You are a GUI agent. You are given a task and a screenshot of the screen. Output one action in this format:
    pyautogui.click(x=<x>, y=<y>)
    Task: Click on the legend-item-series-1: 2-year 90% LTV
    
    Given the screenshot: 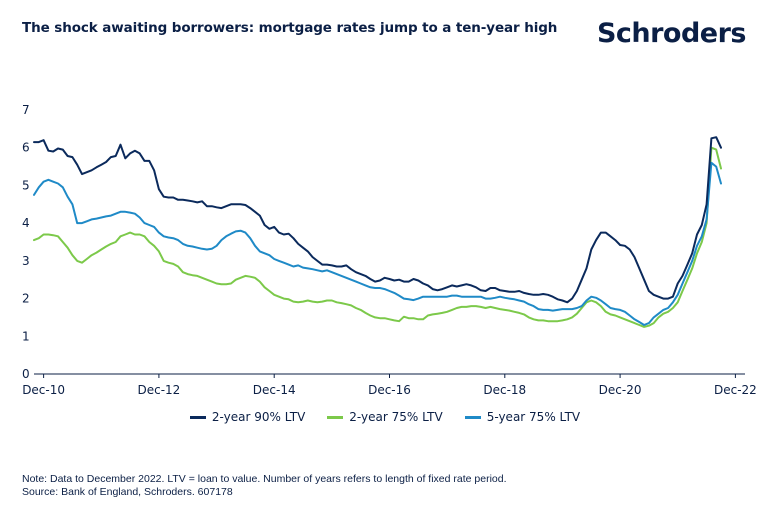 What is the action you would take?
    pyautogui.click(x=247, y=417)
    